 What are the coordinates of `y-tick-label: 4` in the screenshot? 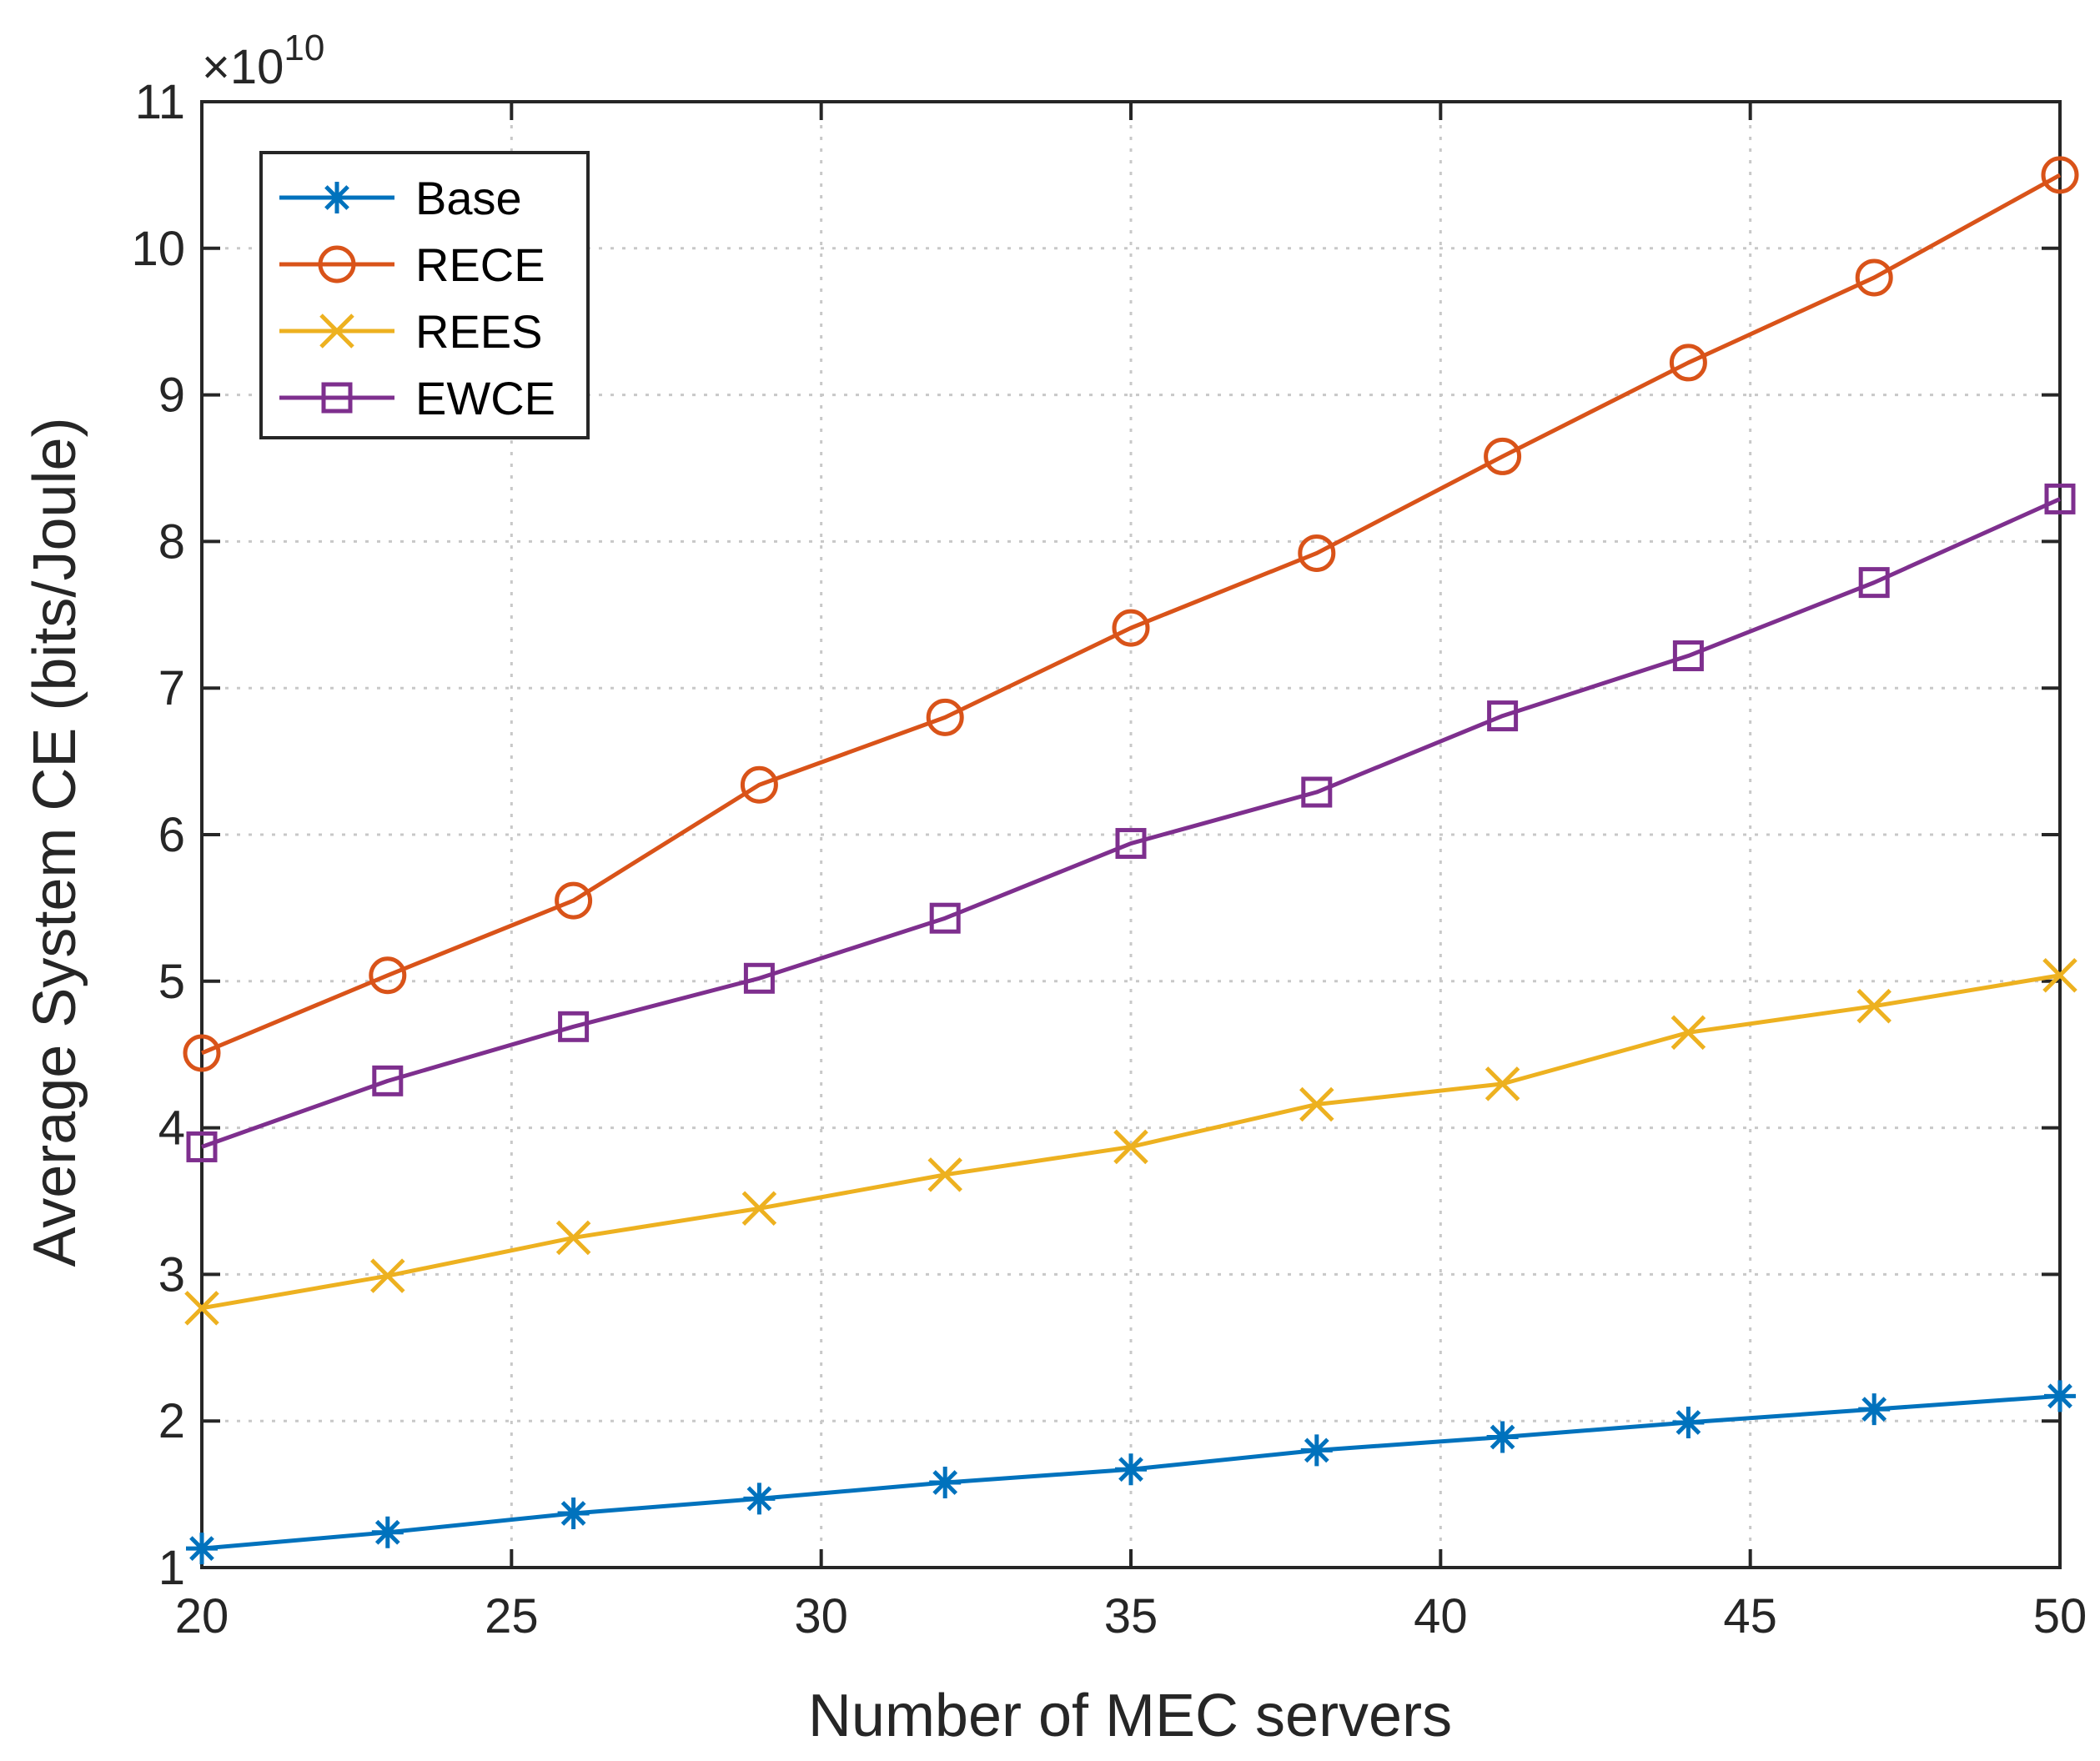 It's located at (171, 1128).